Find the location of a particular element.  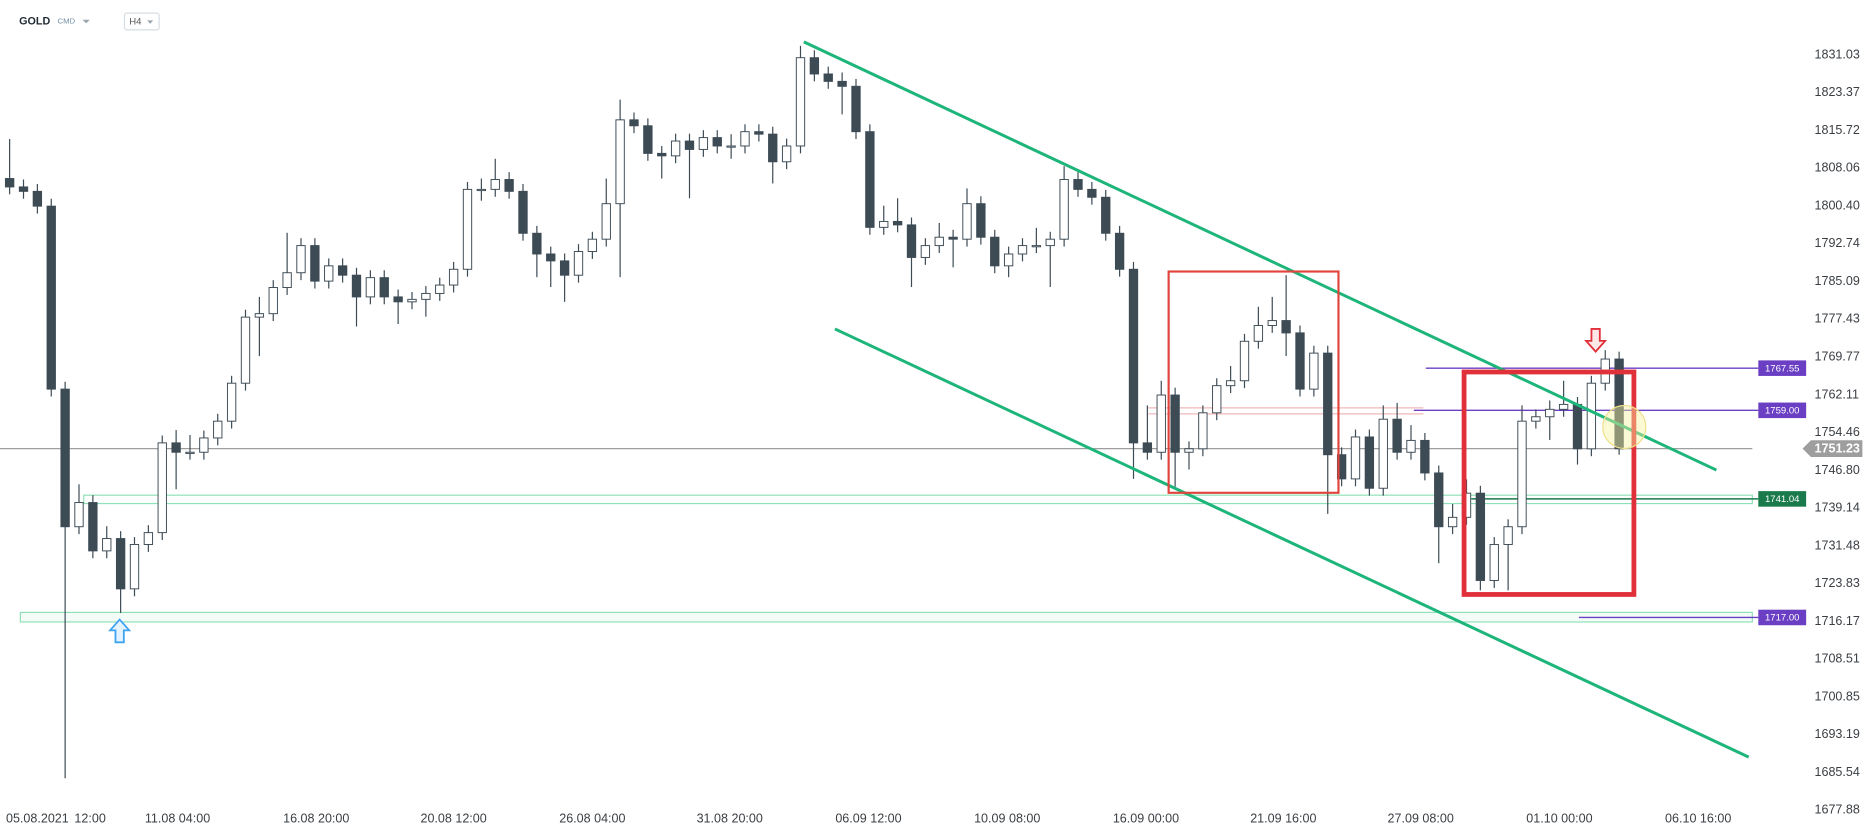

symbol: GOLD is located at coordinates (34, 21).